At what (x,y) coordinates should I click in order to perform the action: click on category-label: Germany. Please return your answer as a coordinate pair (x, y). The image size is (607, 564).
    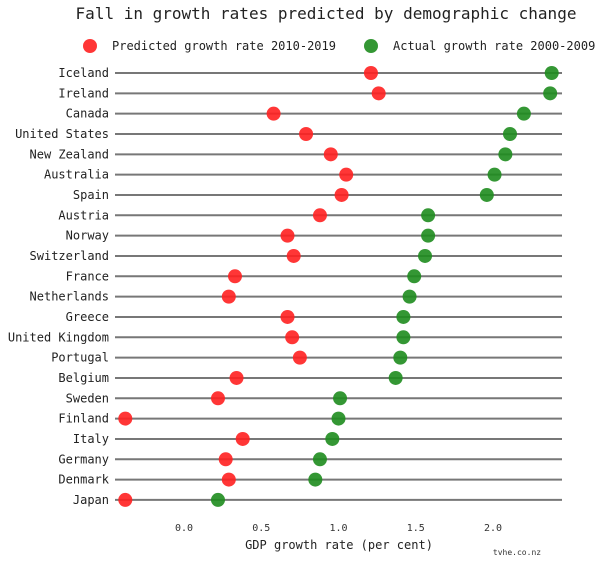
    Looking at the image, I should click on (83, 459).